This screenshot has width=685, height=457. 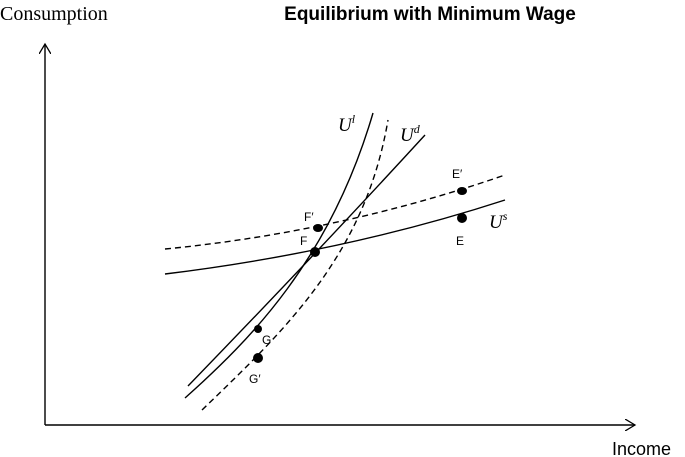 What do you see at coordinates (354, 119) in the screenshot?
I see `curve-label-sup: l` at bounding box center [354, 119].